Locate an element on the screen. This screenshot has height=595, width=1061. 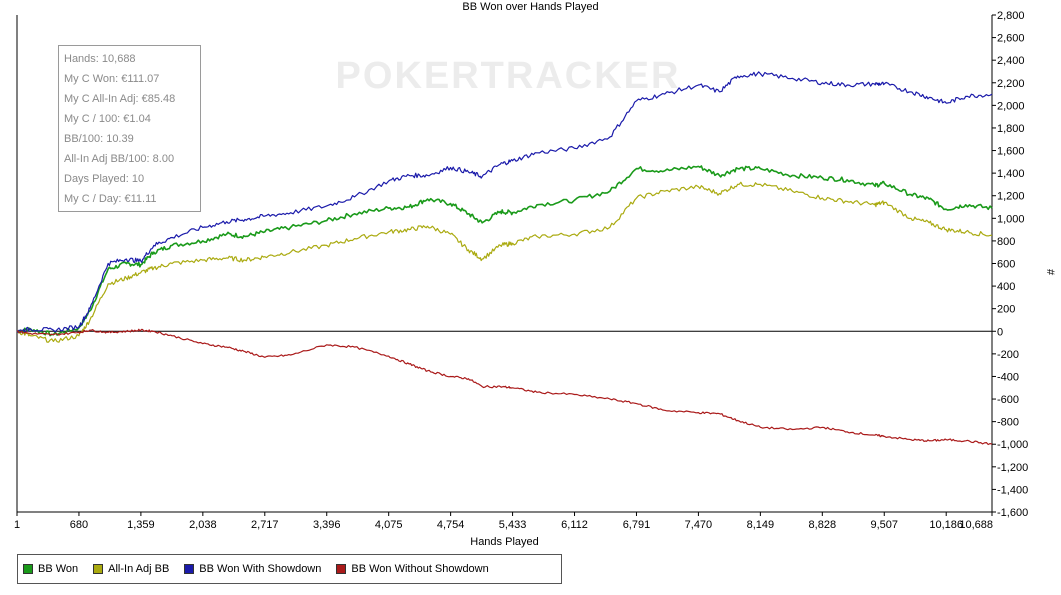
x-tick-label: 10,688 is located at coordinates (976, 525).